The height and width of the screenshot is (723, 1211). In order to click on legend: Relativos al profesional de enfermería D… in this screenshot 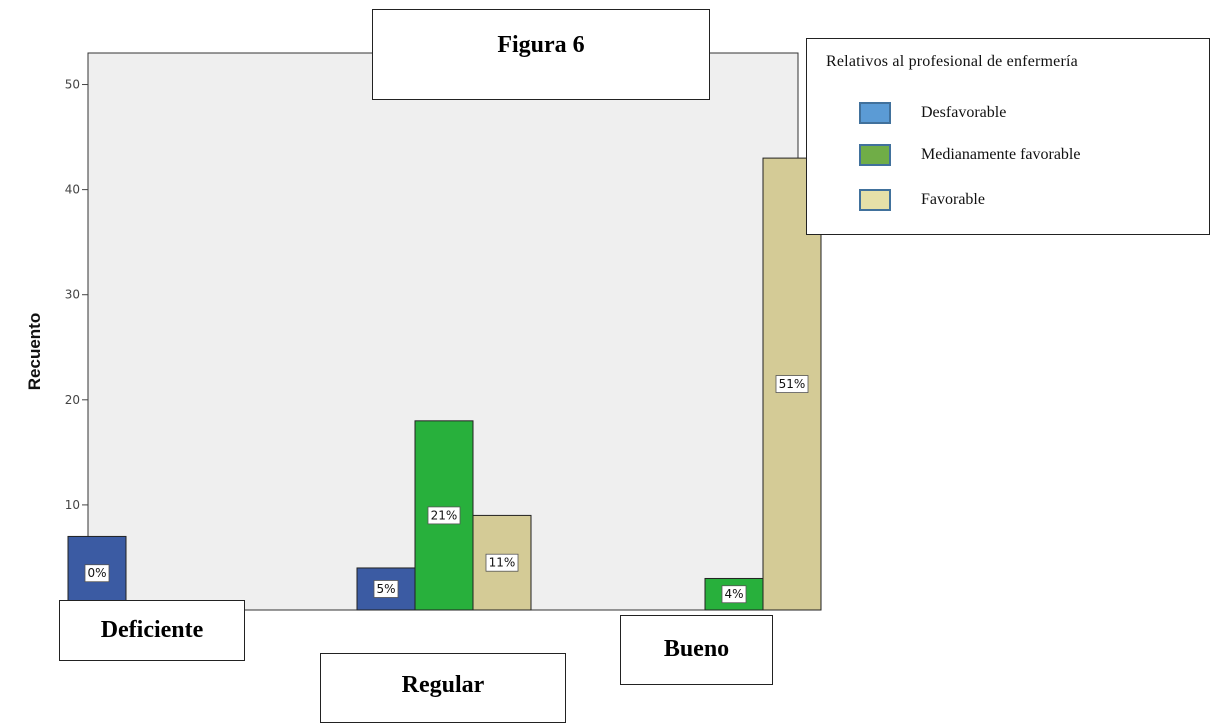, I will do `click(1008, 136)`.